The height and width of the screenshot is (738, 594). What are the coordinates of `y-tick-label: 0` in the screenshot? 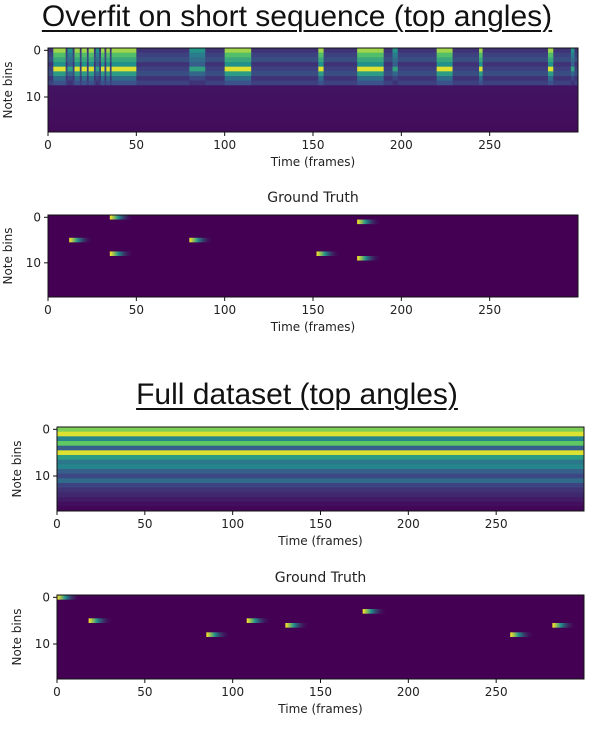 It's located at (46, 429).